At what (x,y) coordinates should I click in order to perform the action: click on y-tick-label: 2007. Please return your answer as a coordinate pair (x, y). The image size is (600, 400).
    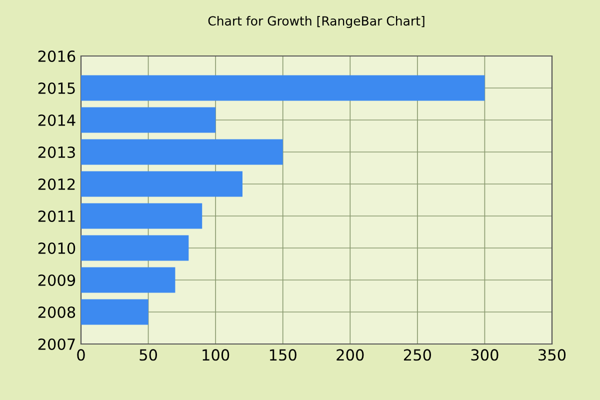
    Looking at the image, I should click on (56, 344).